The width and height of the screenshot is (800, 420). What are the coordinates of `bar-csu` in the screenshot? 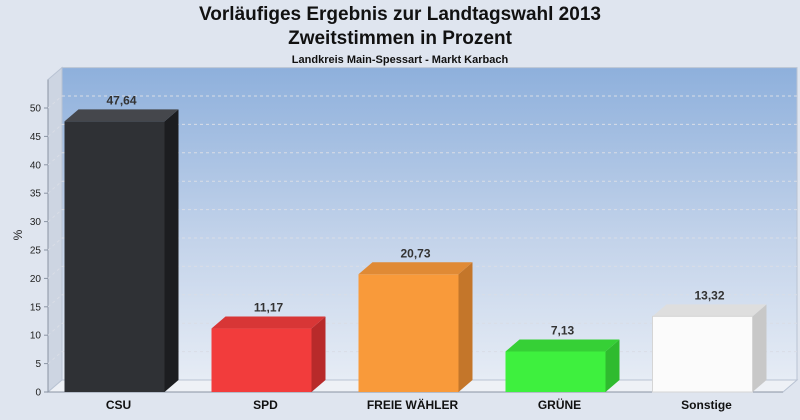 It's located at (121, 251).